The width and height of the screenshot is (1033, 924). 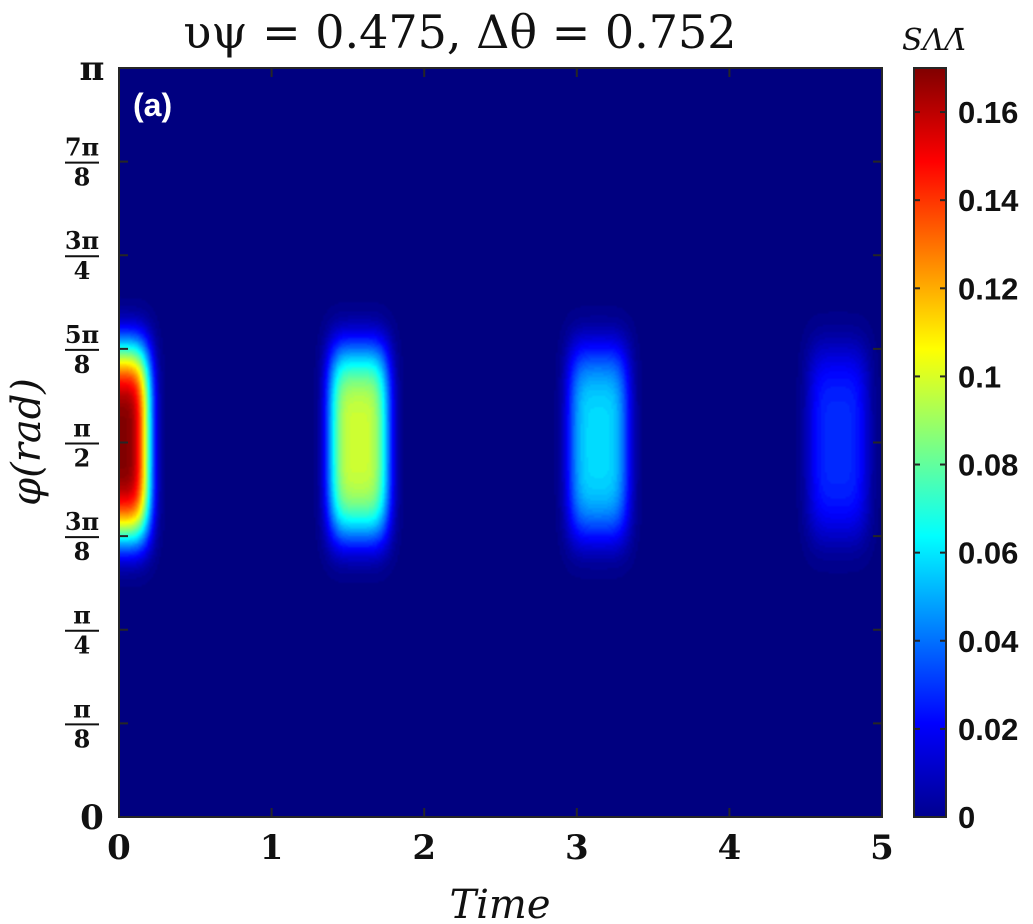 I want to click on x-tick-label: 2, so click(x=424, y=848).